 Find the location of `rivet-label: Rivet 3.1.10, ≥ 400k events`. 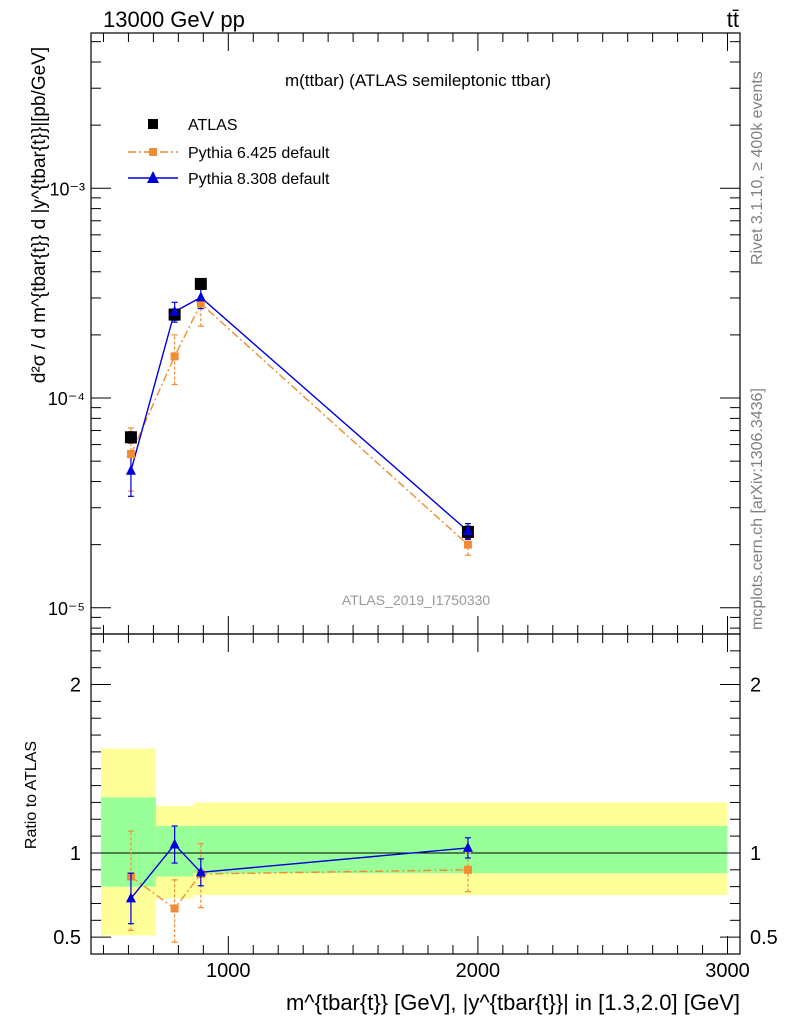

rivet-label: Rivet 3.1.10, ≥ 400k events is located at coordinates (757, 168).